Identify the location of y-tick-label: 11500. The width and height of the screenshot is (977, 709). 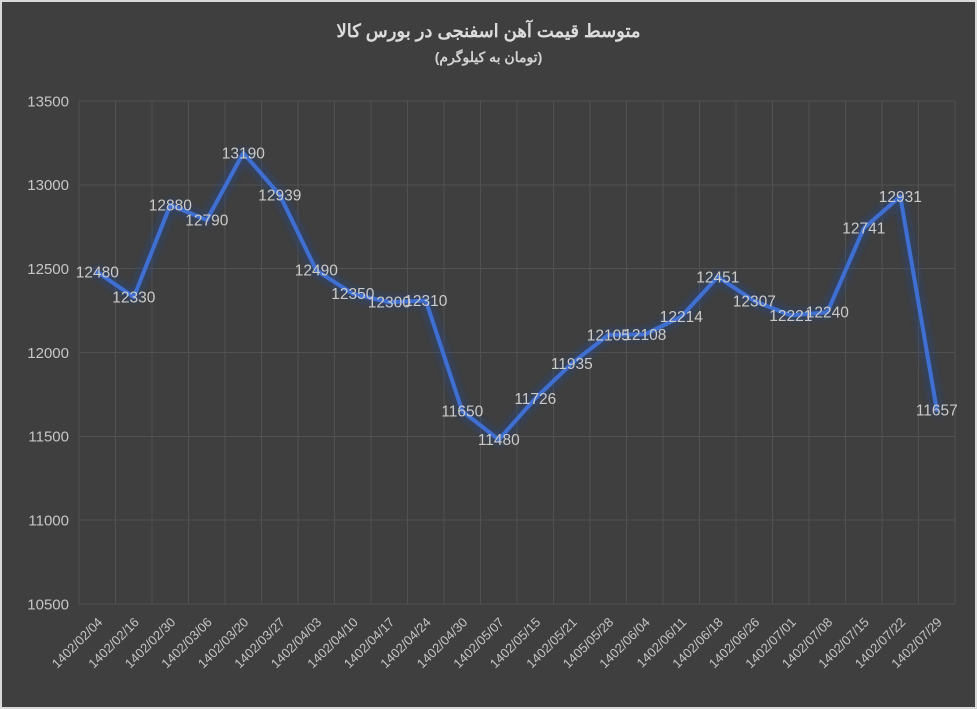
(48, 437).